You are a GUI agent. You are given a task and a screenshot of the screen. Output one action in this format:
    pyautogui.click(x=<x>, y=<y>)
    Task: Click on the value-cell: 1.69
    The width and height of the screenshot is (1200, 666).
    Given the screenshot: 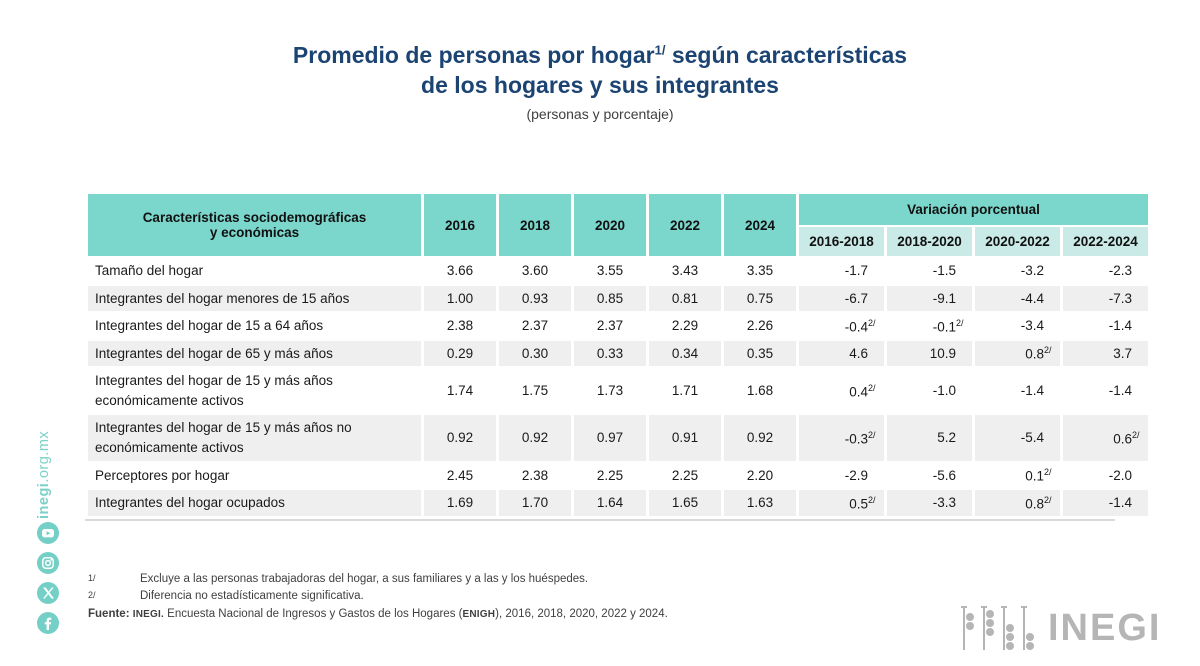 What is the action you would take?
    pyautogui.click(x=460, y=503)
    